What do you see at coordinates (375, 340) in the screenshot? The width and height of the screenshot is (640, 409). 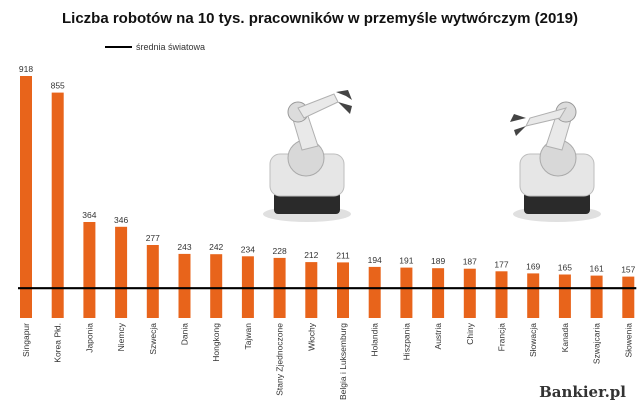 I see `category-label: Holandia` at bounding box center [375, 340].